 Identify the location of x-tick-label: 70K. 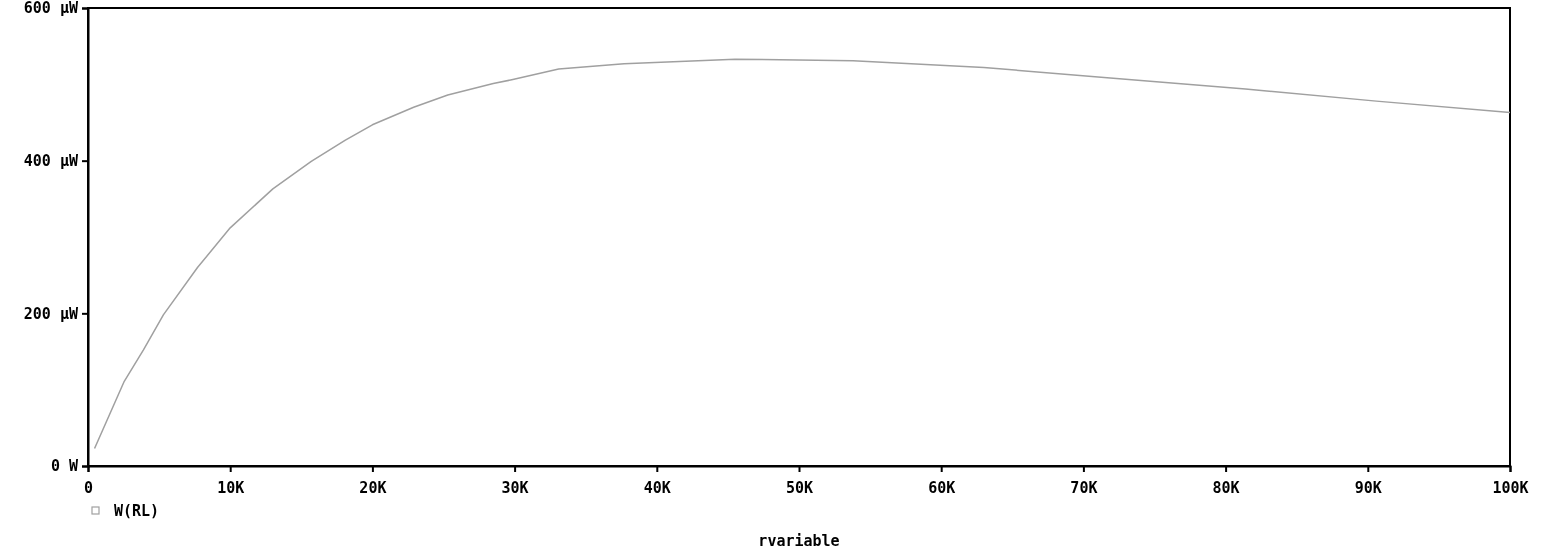
(1084, 487).